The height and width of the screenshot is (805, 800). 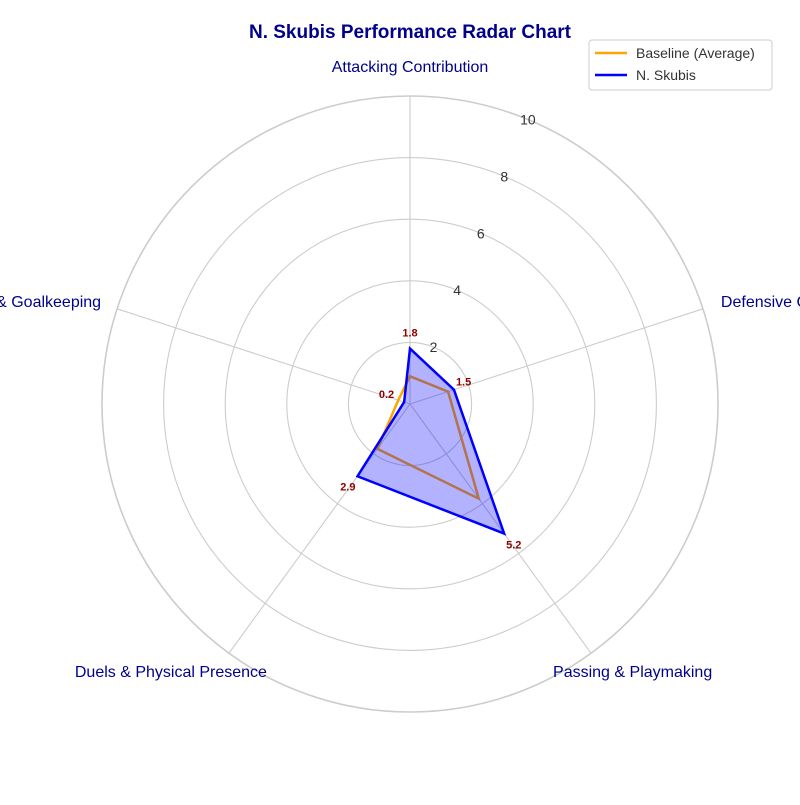 I want to click on radial-tick-label: 8, so click(x=504, y=176).